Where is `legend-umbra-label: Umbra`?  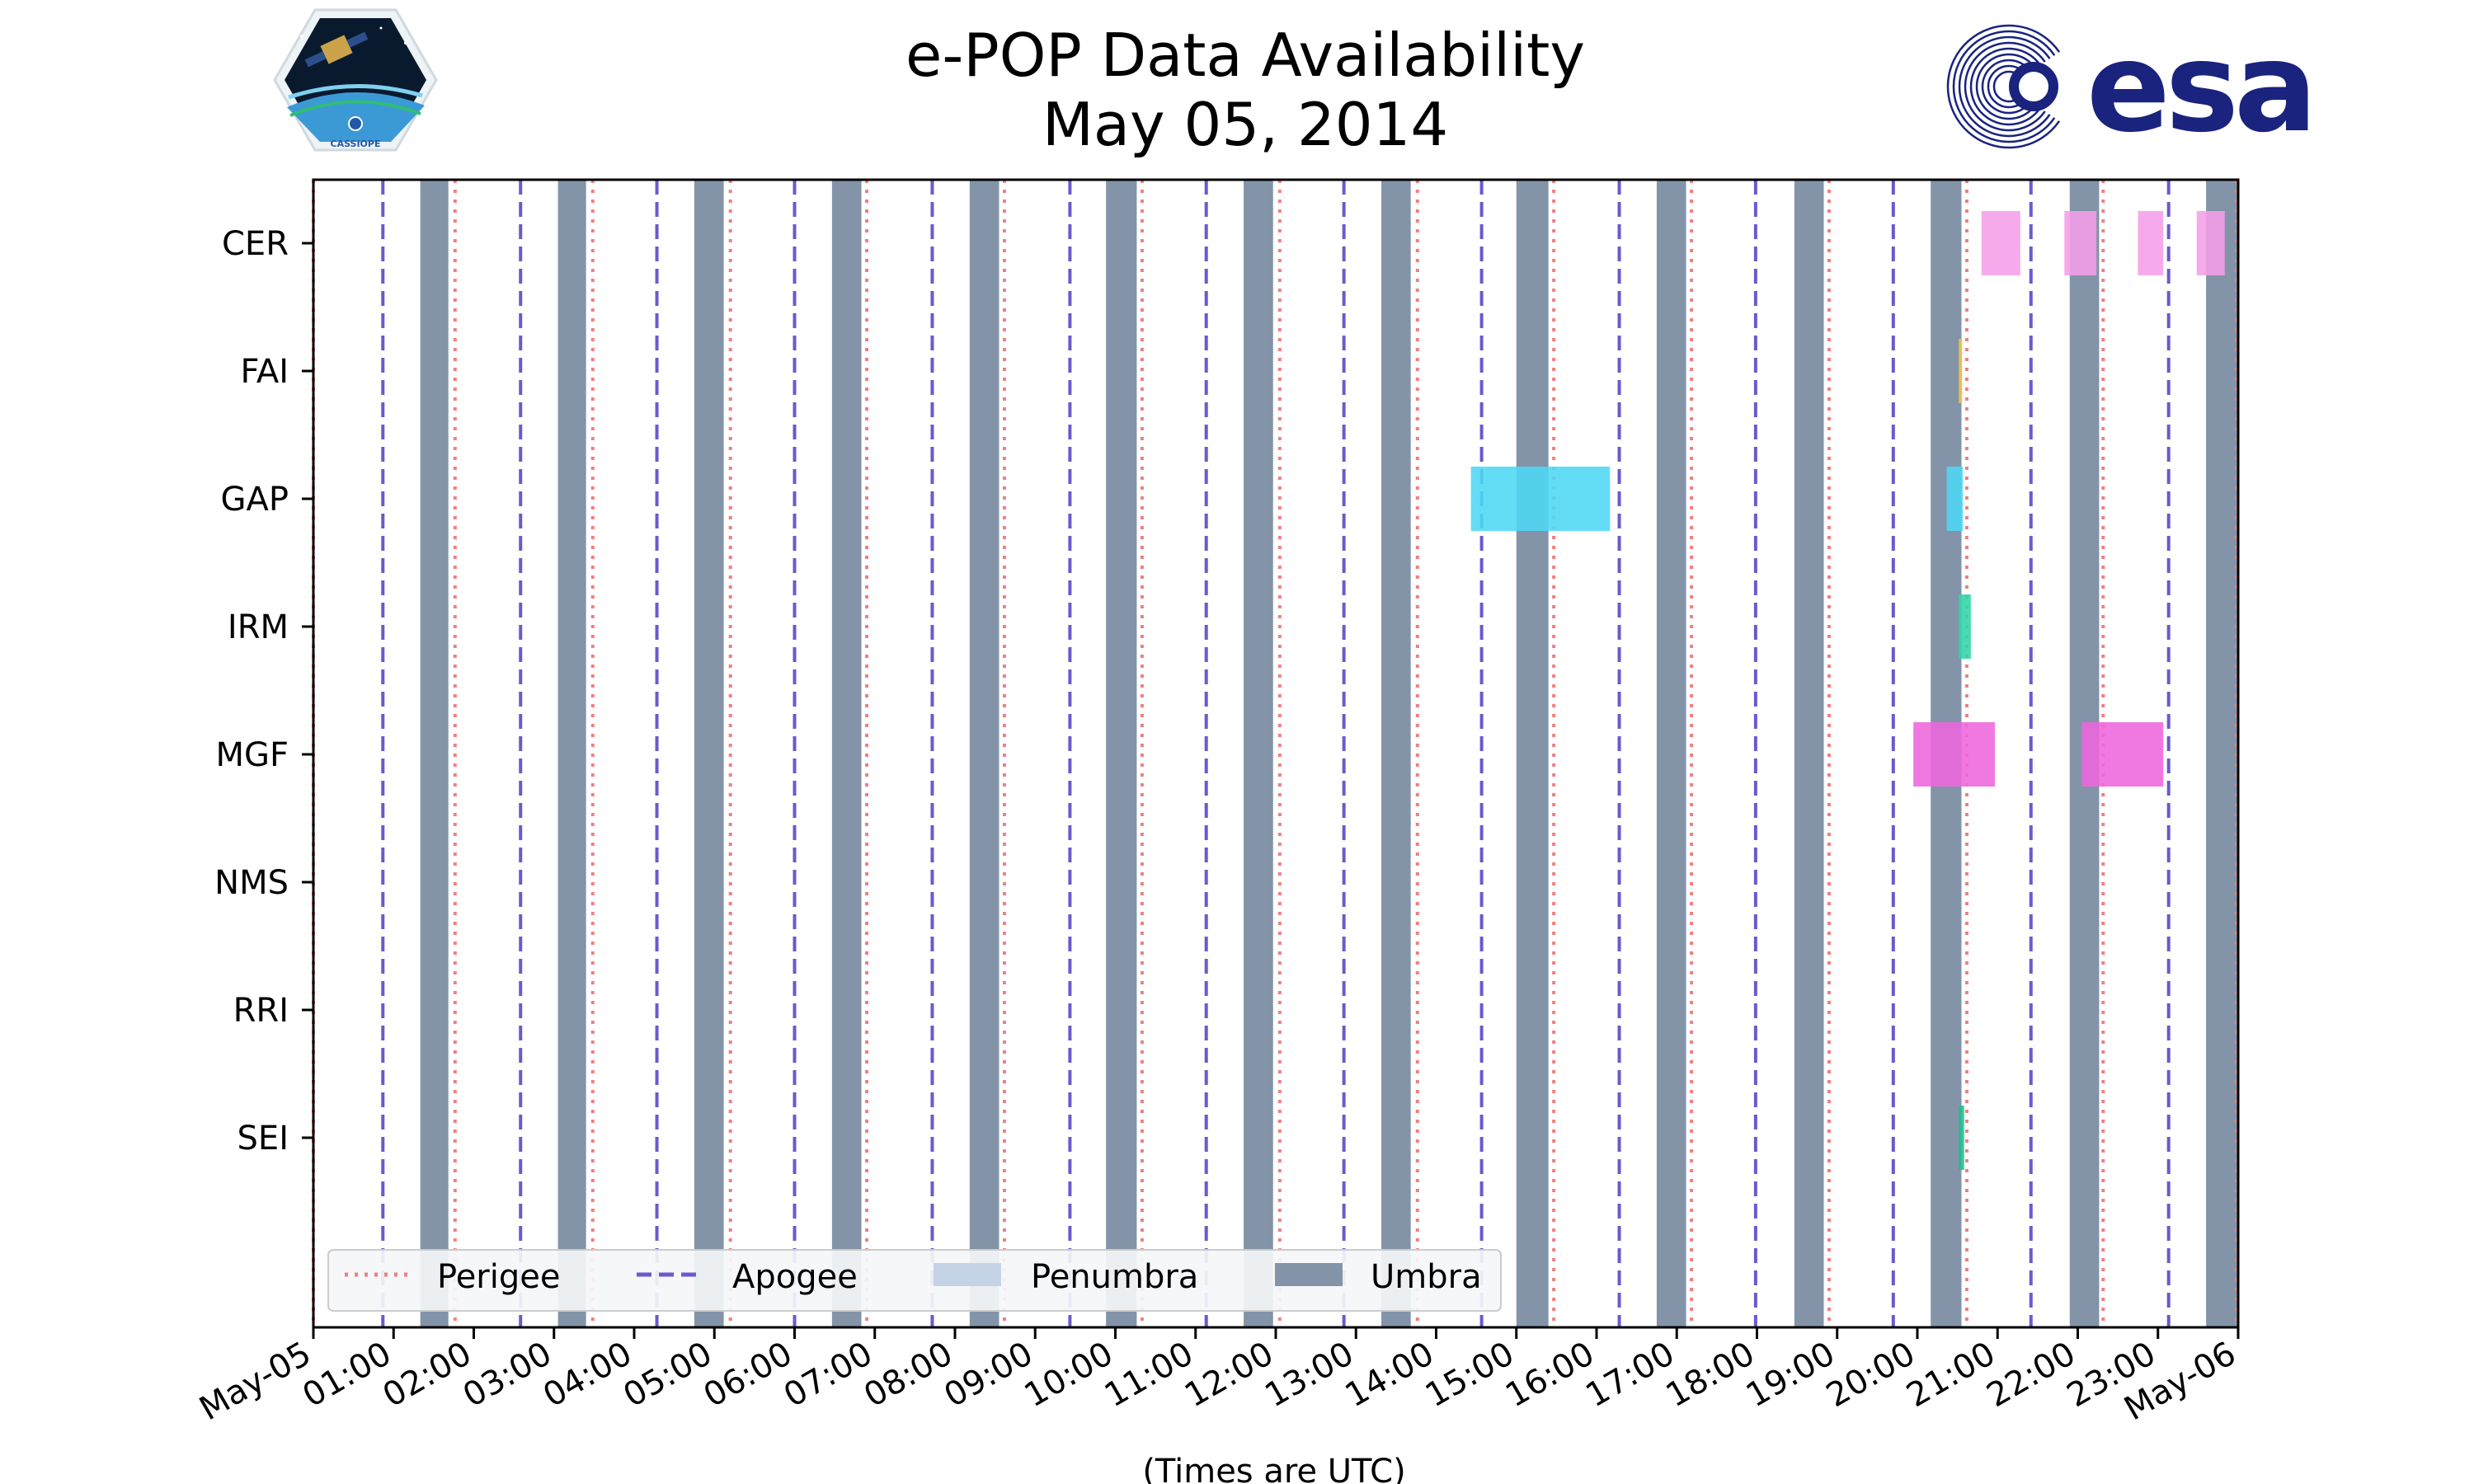
legend-umbra-label: Umbra is located at coordinates (1426, 1277).